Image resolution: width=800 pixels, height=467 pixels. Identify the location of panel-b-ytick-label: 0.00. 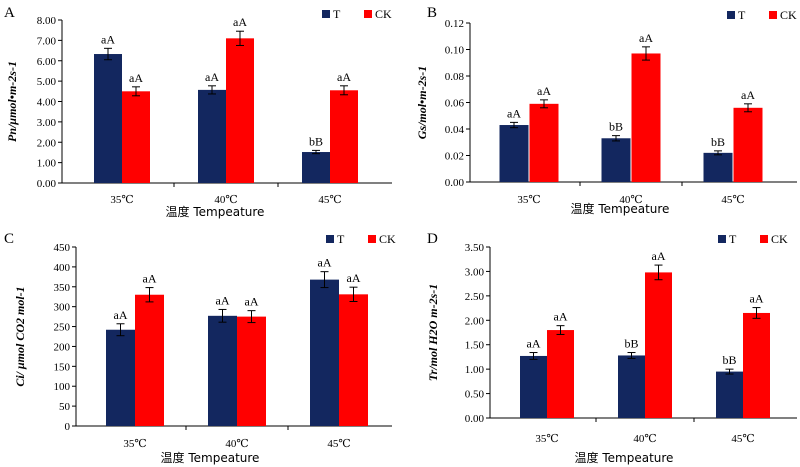
(455, 183).